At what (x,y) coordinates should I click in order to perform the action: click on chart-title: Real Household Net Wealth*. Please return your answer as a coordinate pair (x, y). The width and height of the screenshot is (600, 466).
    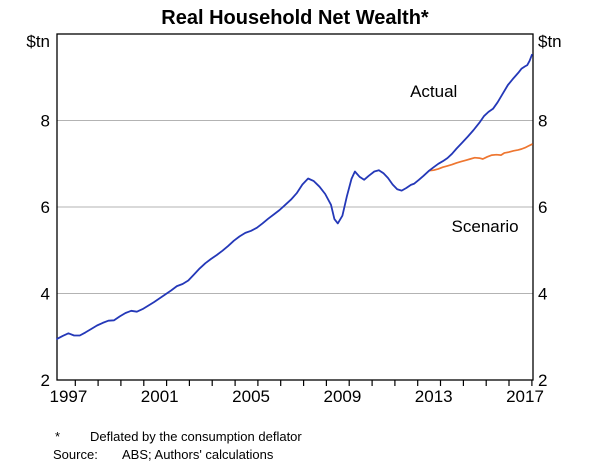
    Looking at the image, I should click on (295, 18).